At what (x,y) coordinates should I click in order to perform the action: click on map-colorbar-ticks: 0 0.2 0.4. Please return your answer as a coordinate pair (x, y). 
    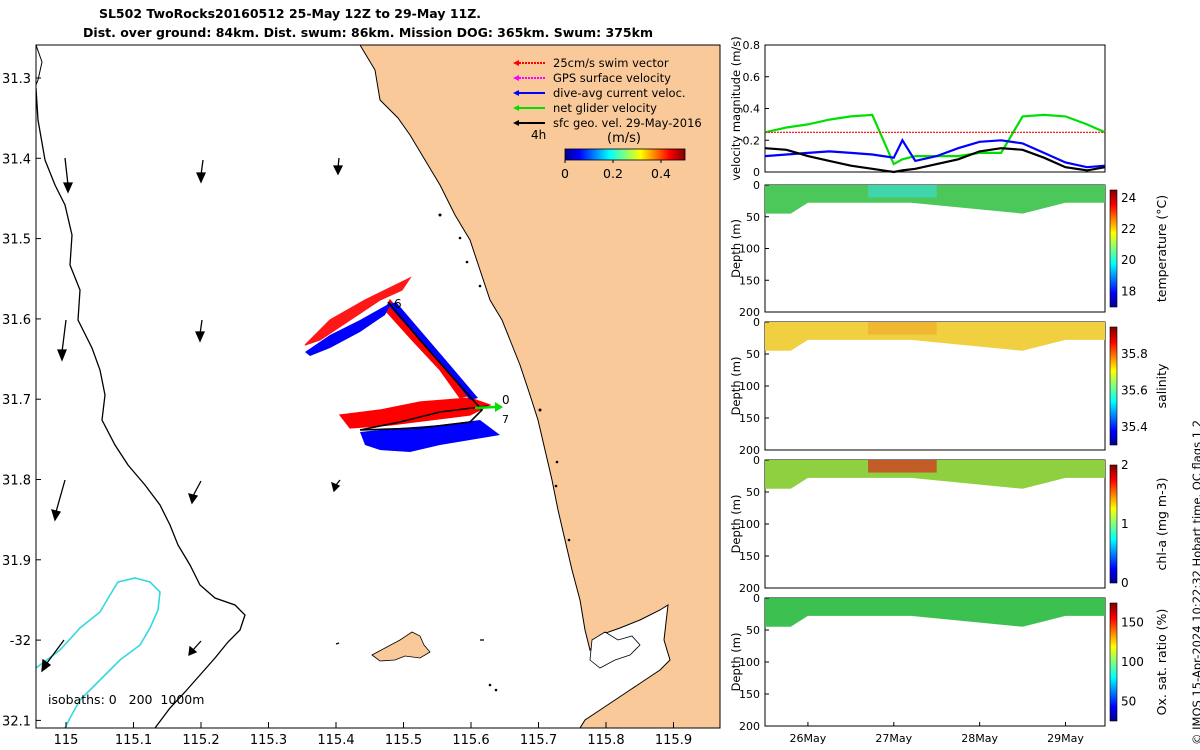
    Looking at the image, I should click on (616, 170).